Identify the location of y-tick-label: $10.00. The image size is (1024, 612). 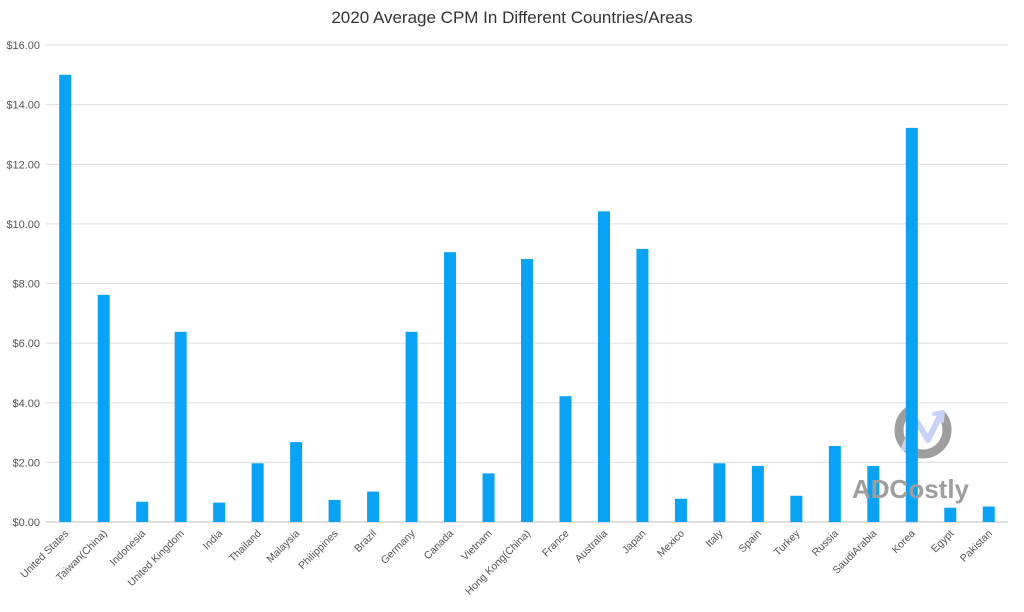
(23, 225).